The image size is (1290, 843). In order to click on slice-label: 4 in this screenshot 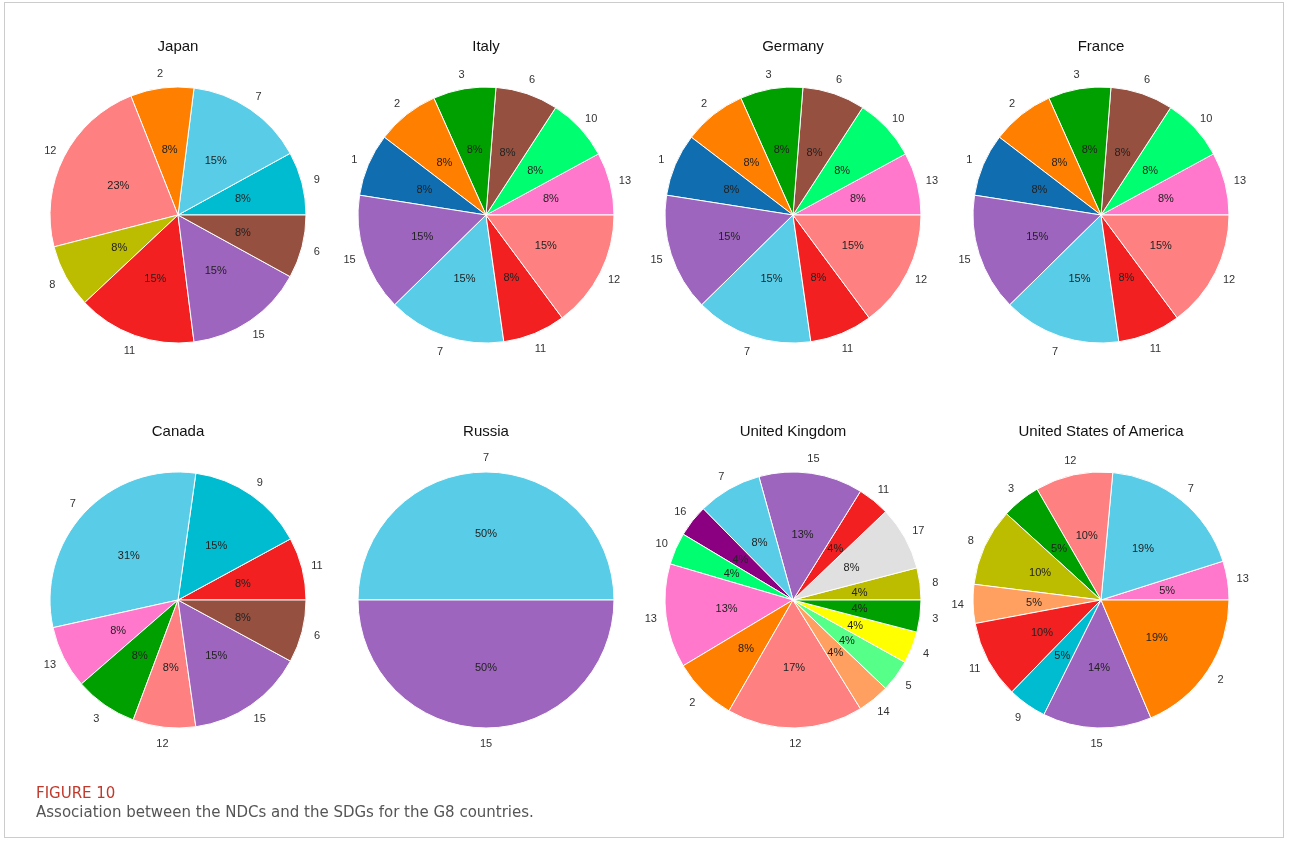, I will do `click(926, 653)`.